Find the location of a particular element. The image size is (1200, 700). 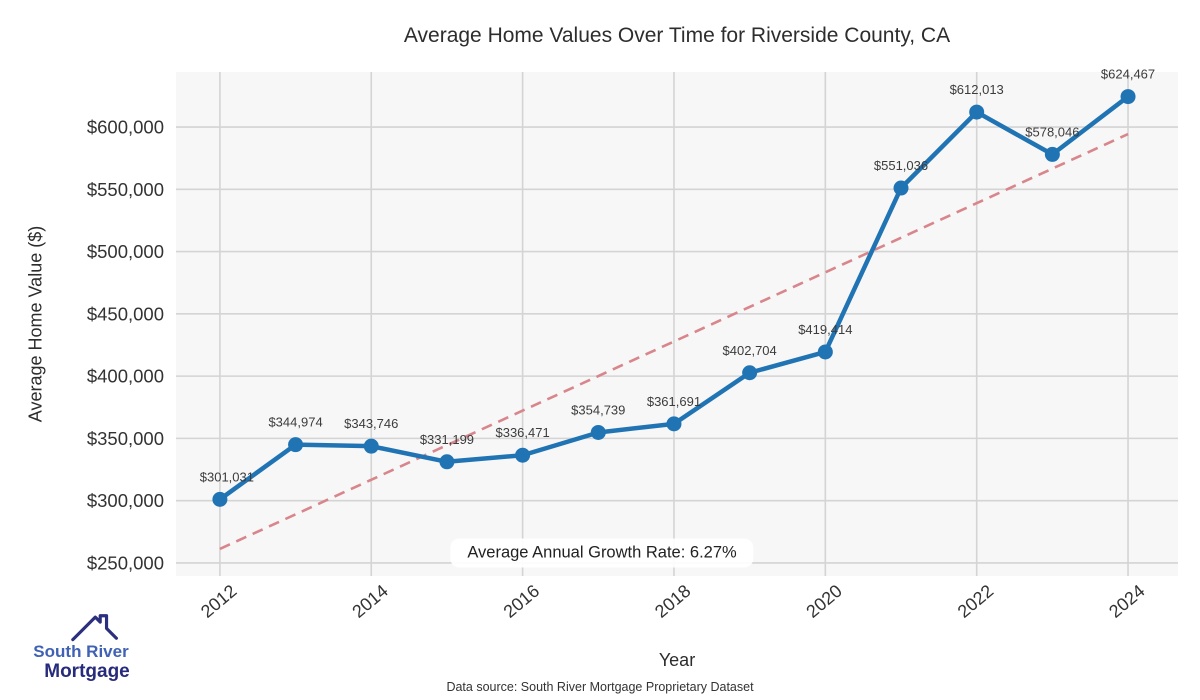

x-axis-label: Year is located at coordinates (677, 660).